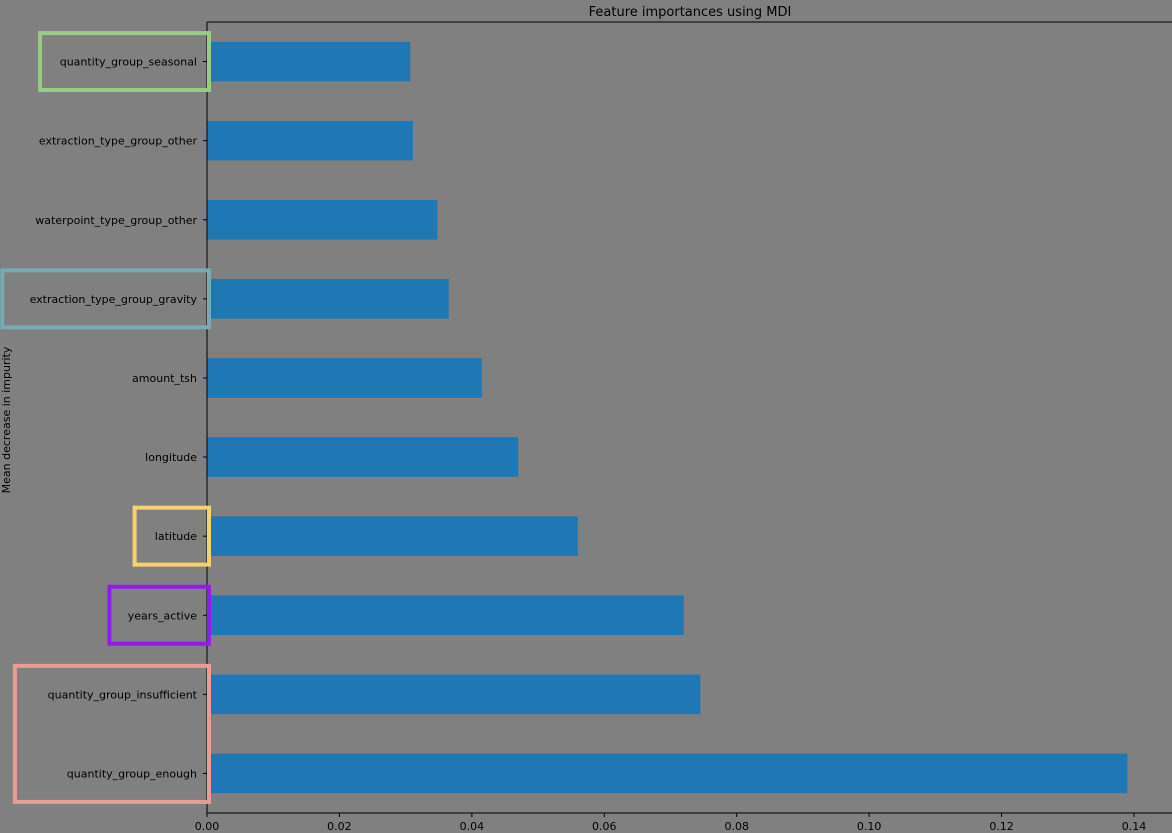  Describe the element at coordinates (114, 299) in the screenshot. I see `category-label: extraction_type_group_gravity` at that location.